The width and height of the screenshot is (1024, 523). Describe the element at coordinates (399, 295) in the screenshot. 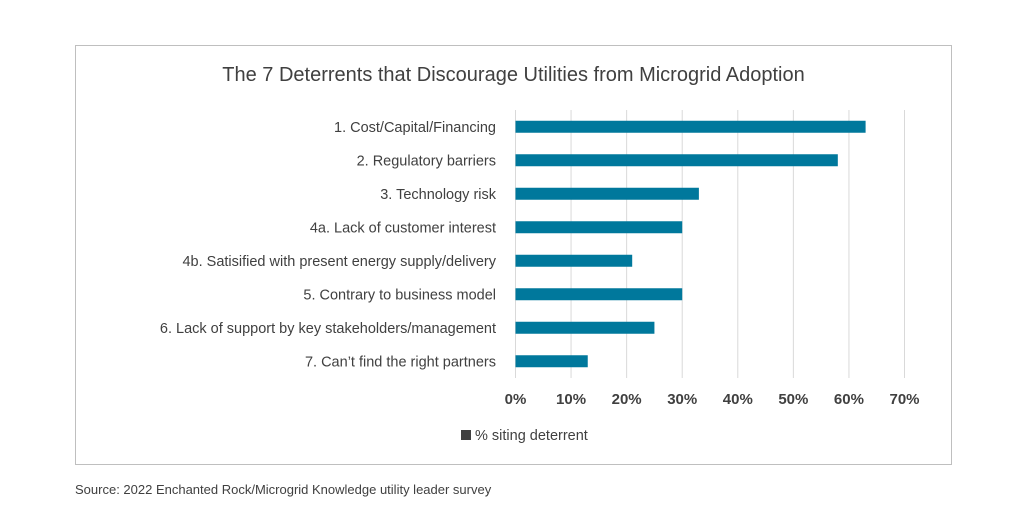

I see `category-label: 5. Contrary to business model` at that location.